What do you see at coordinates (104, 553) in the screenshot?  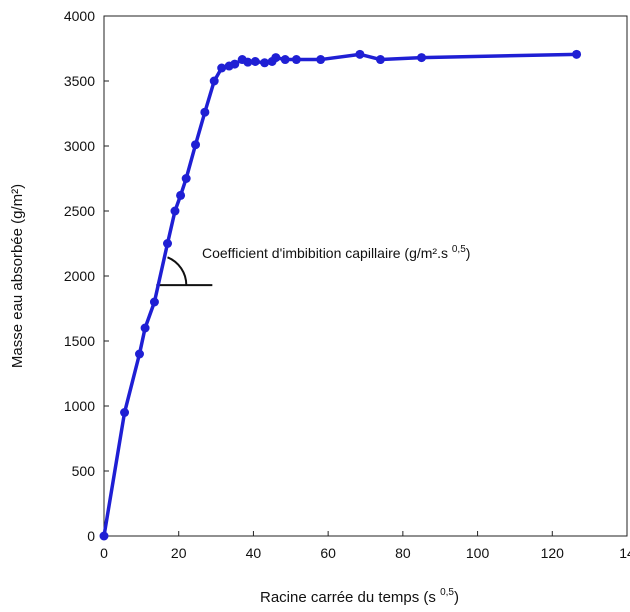 I see `x-tick-label: 0` at bounding box center [104, 553].